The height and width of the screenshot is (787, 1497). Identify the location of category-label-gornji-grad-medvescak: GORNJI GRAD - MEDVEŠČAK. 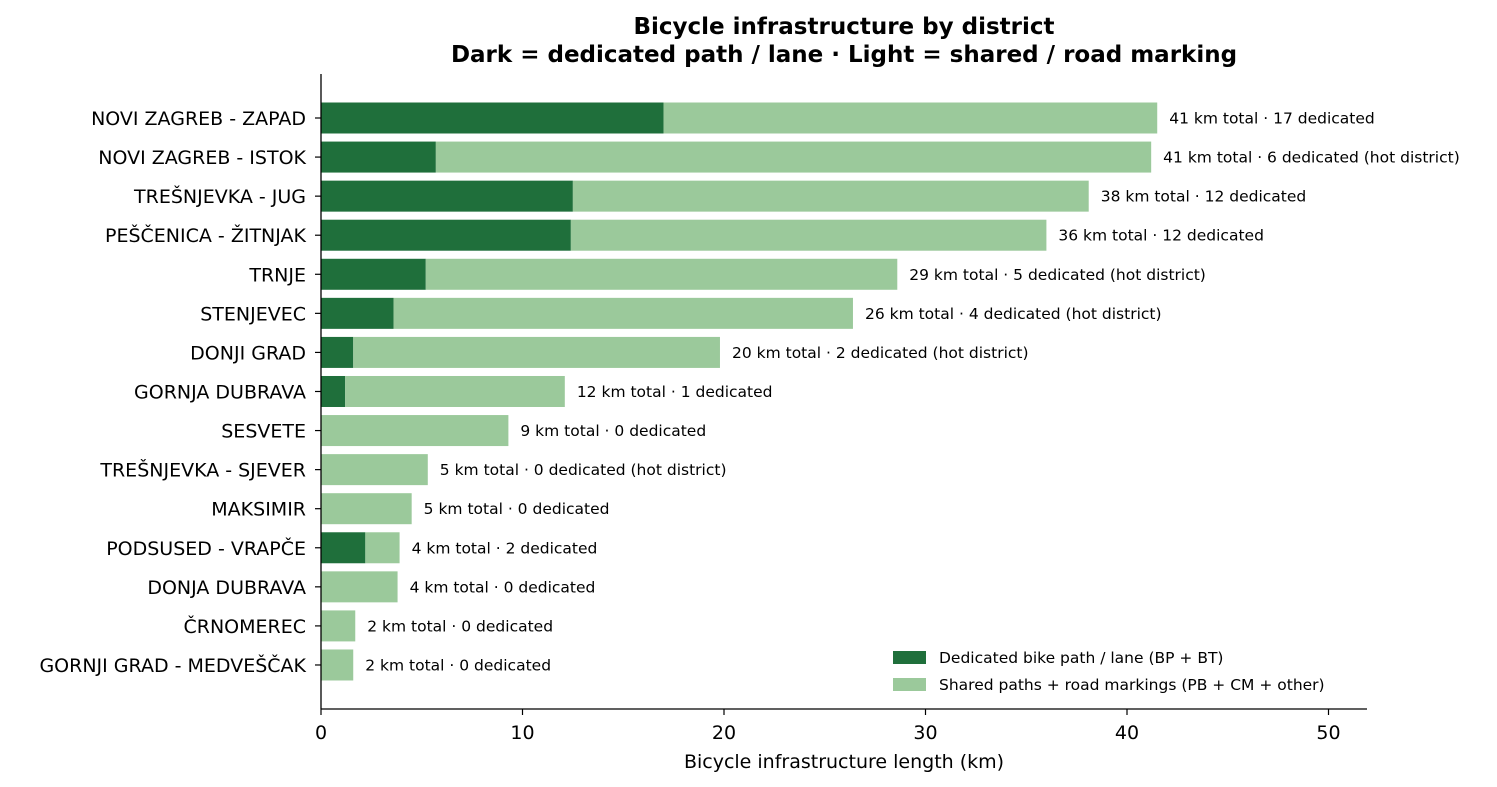
(172, 665).